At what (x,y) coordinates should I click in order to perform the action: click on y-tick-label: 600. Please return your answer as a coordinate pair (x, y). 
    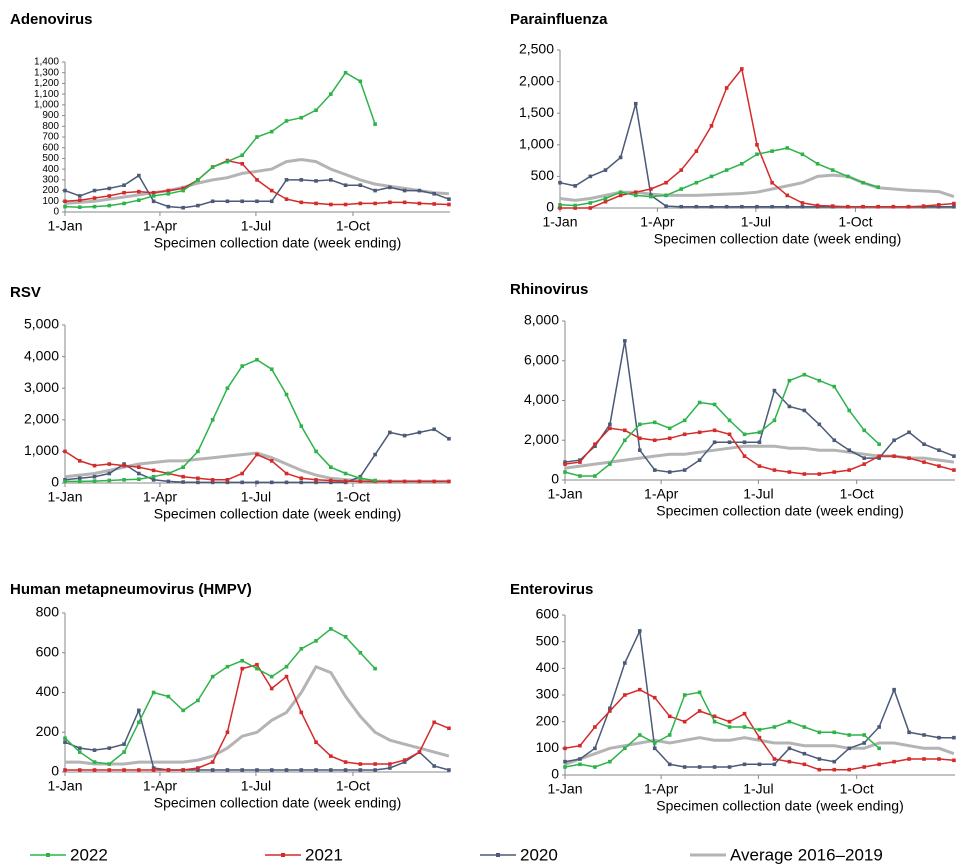
    Looking at the image, I should click on (548, 614).